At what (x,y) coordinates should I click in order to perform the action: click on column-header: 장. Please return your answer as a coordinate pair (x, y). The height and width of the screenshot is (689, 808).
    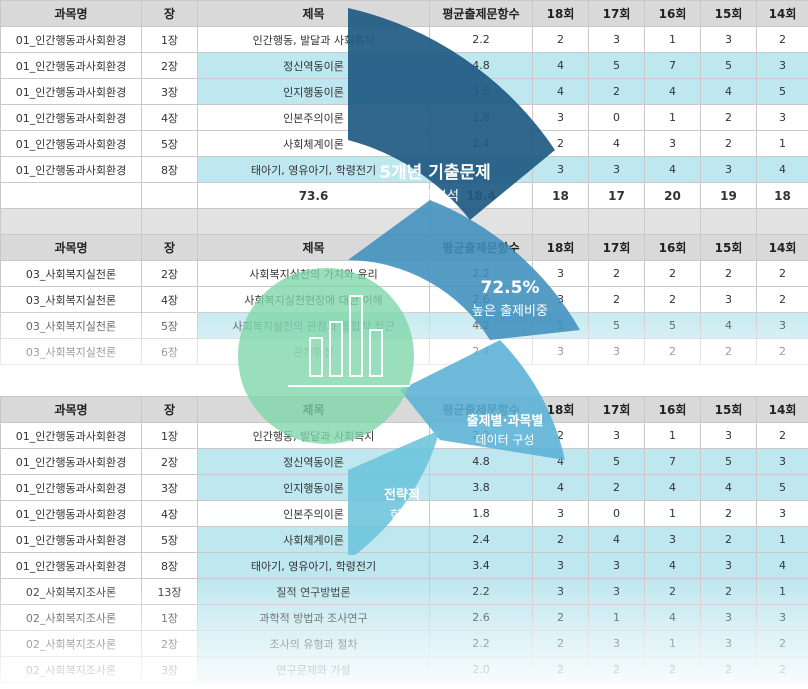
    Looking at the image, I should click on (169, 247).